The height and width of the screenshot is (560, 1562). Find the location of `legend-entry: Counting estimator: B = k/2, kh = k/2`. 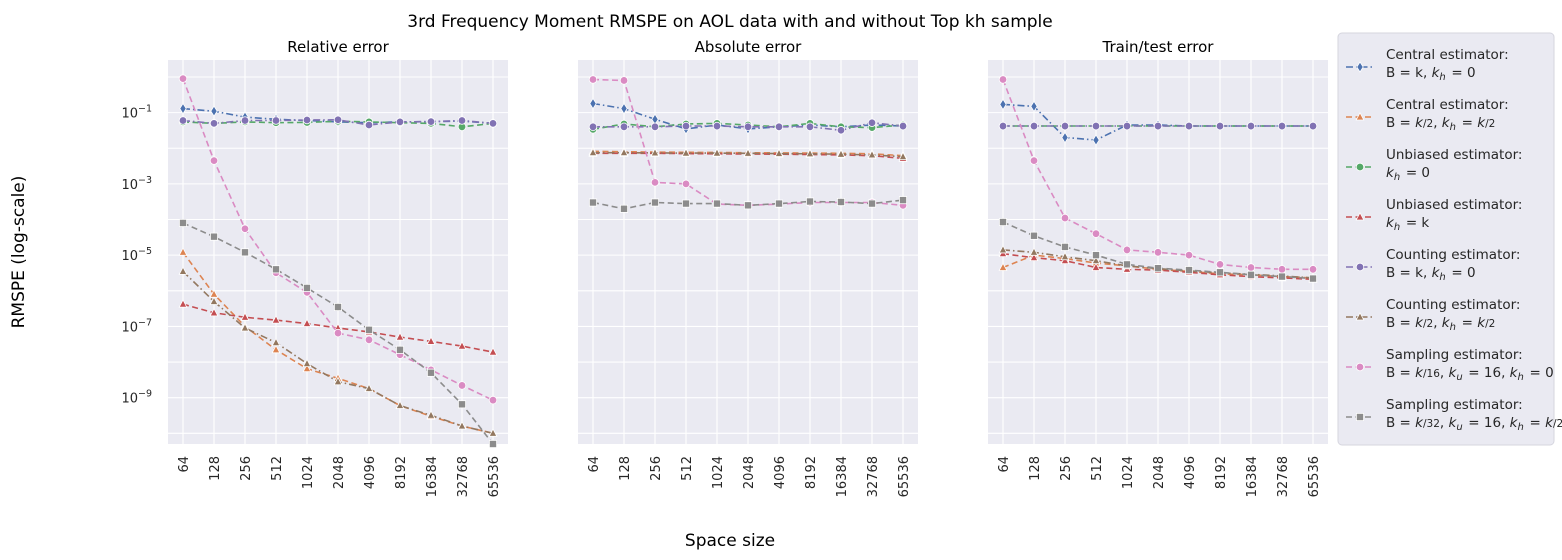

legend-entry: Counting estimator: B = k/2, kh = k/2 is located at coordinates (1433, 315).